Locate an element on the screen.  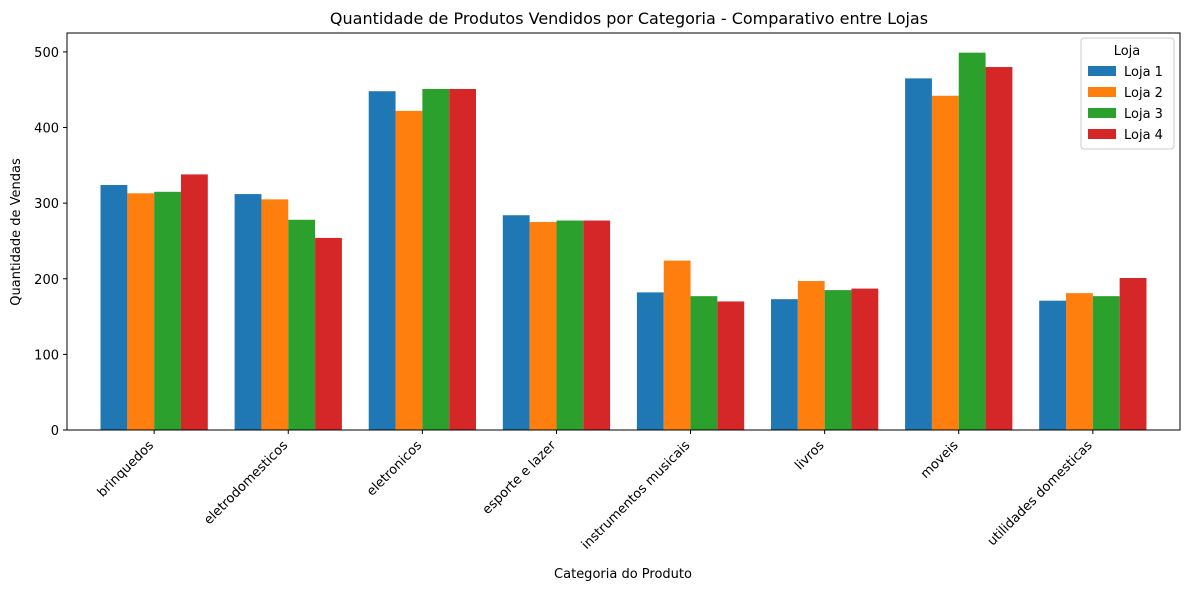
x-tick-label: utilidades domesticas is located at coordinates (1040, 493).